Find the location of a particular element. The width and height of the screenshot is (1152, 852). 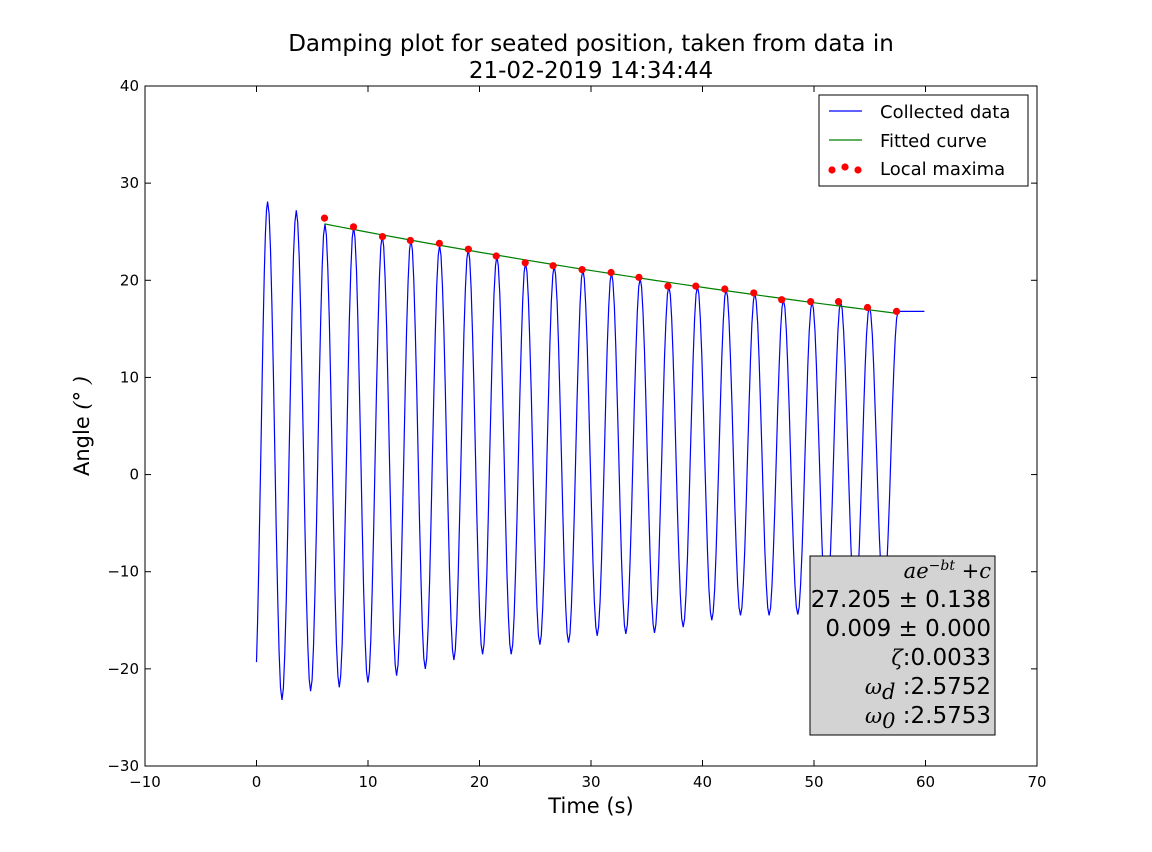

natural-frequency-value: :2.5753 is located at coordinates (943, 716).